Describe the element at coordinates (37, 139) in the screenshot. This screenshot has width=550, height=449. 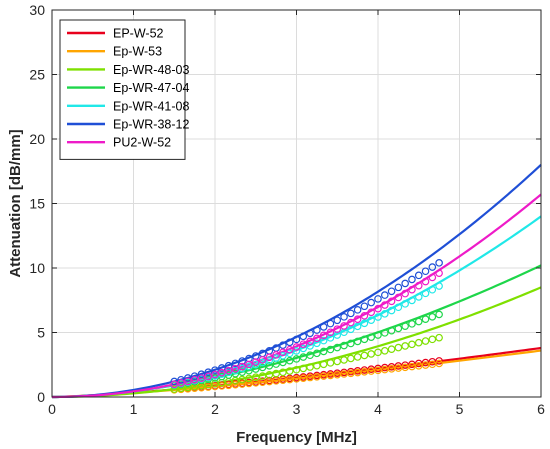
I see `y-tick-label: 20` at that location.